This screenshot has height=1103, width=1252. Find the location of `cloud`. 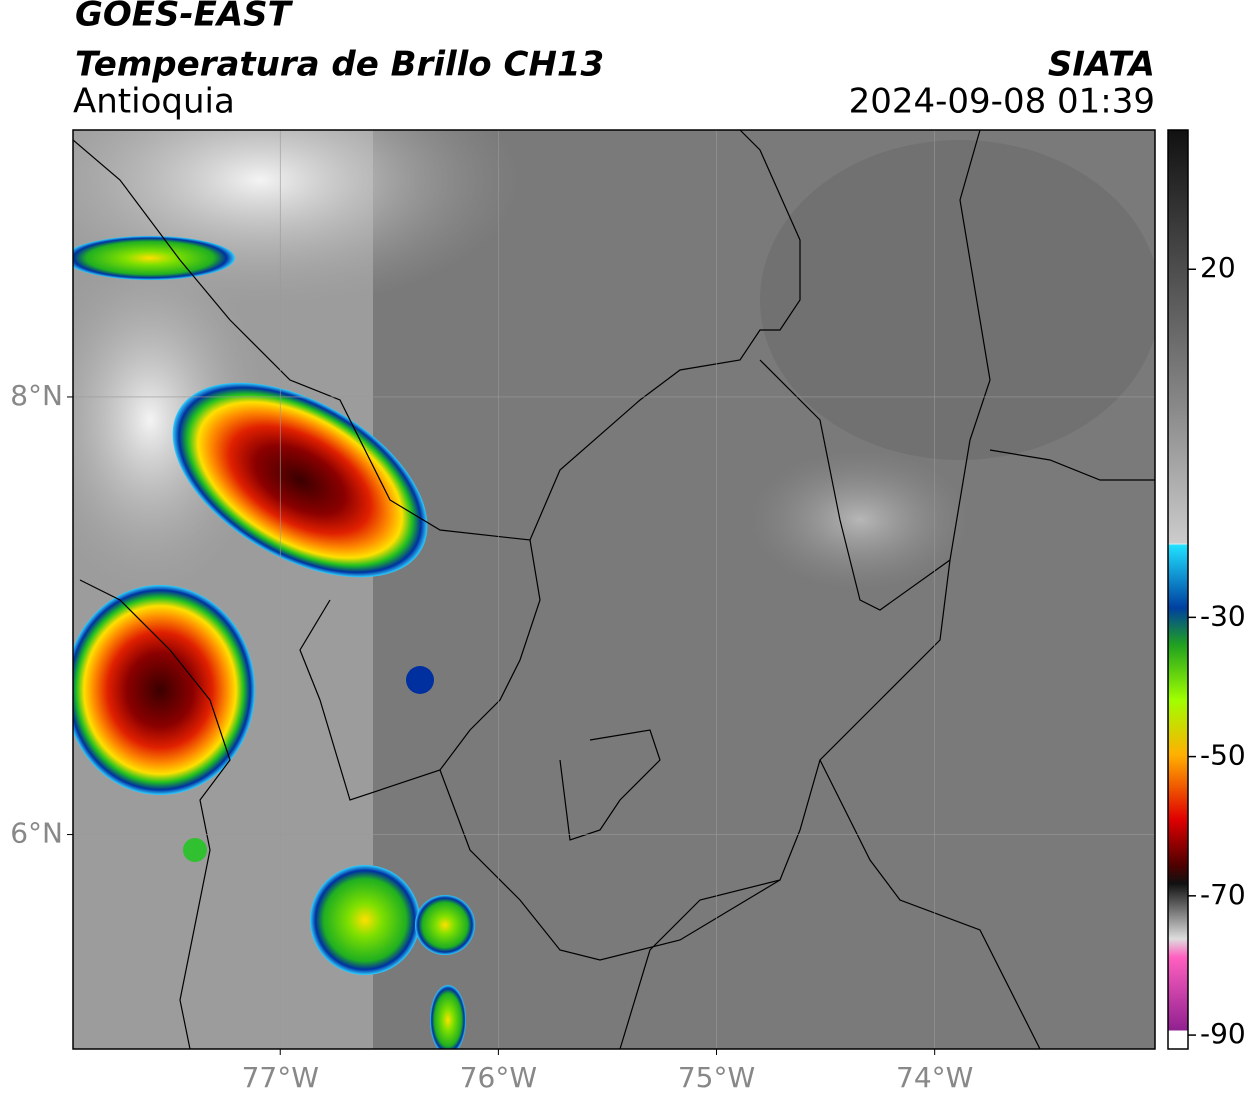

cloud is located at coordinates (860, 520).